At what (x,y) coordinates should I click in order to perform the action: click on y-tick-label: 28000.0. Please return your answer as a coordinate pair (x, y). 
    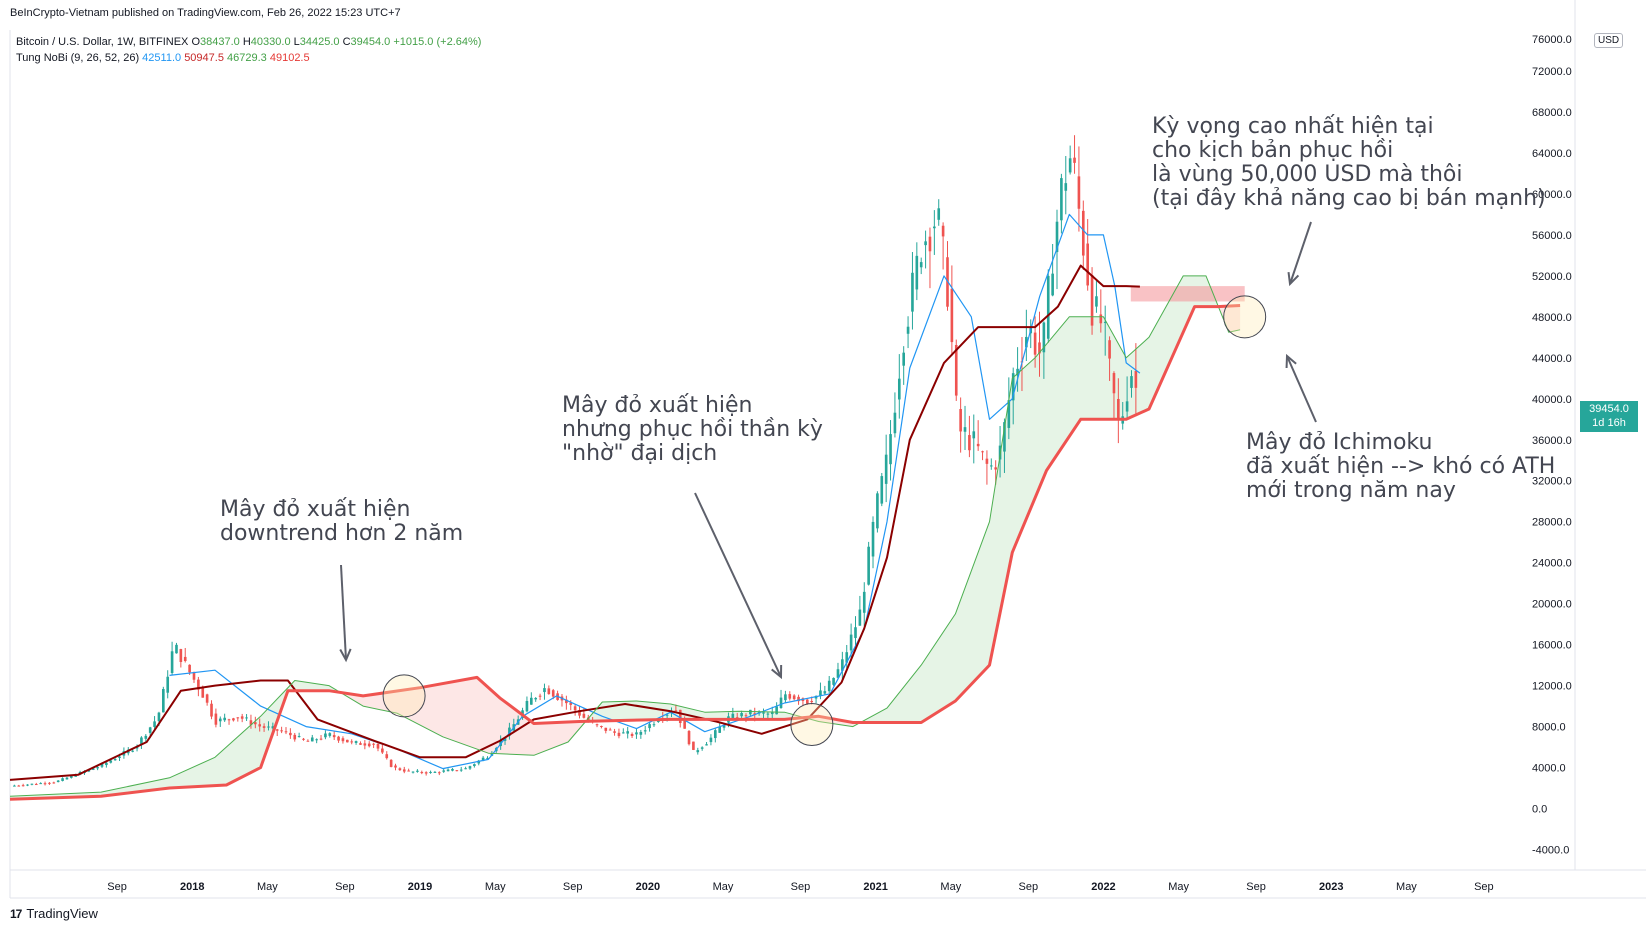
    Looking at the image, I should click on (1552, 523).